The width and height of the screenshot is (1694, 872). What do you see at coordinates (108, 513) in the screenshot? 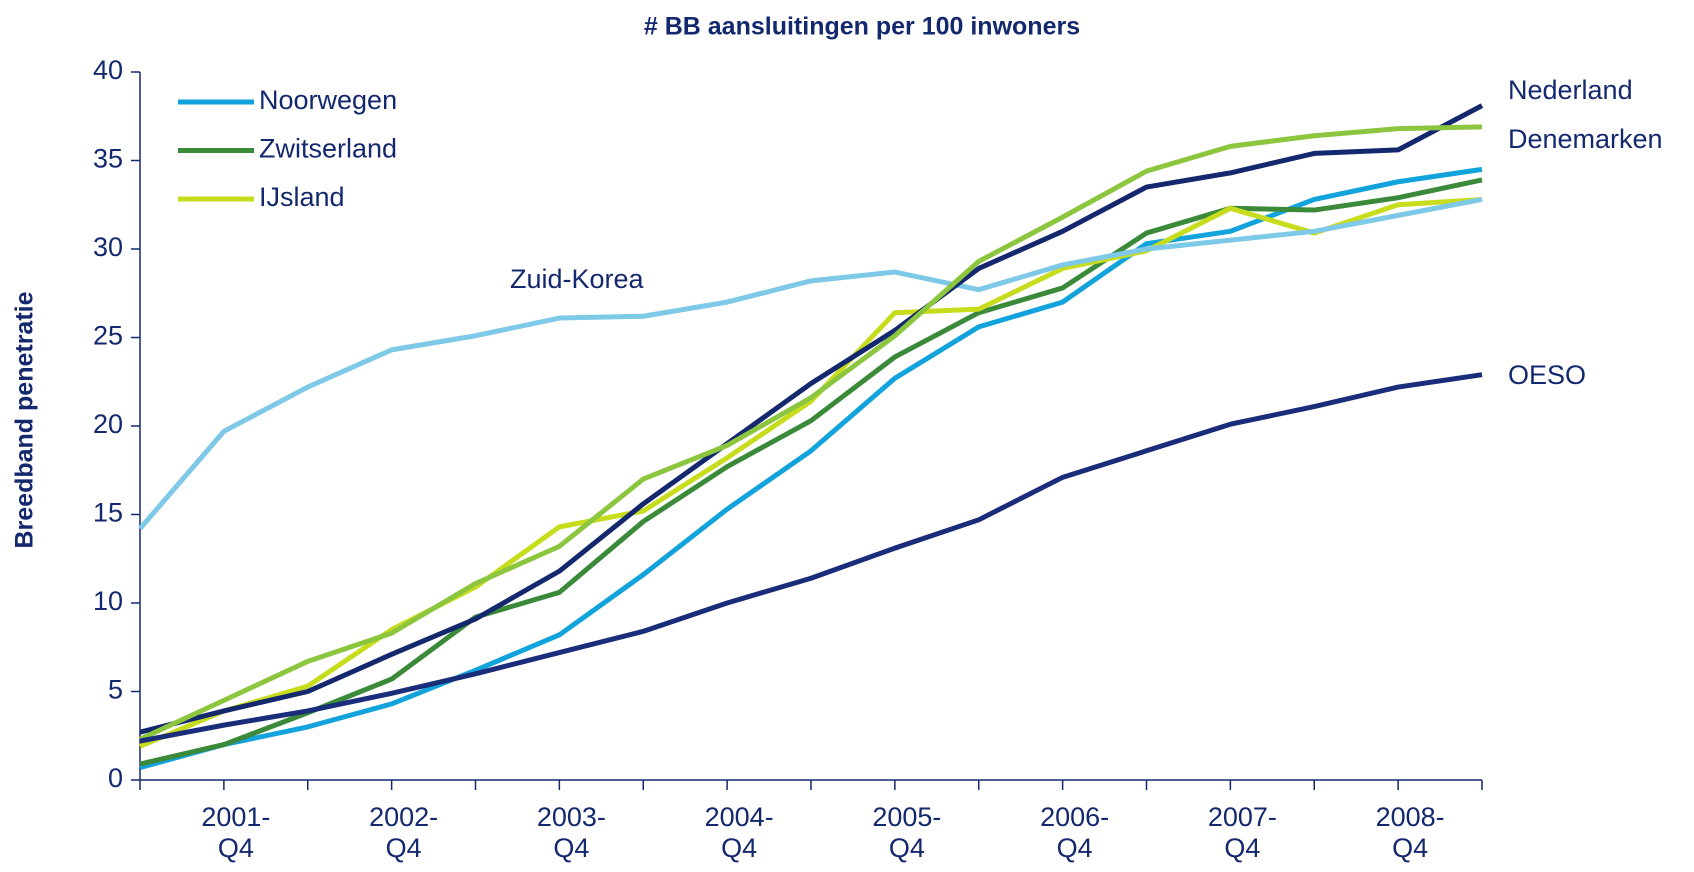
I see `y-tick-label: 15` at bounding box center [108, 513].